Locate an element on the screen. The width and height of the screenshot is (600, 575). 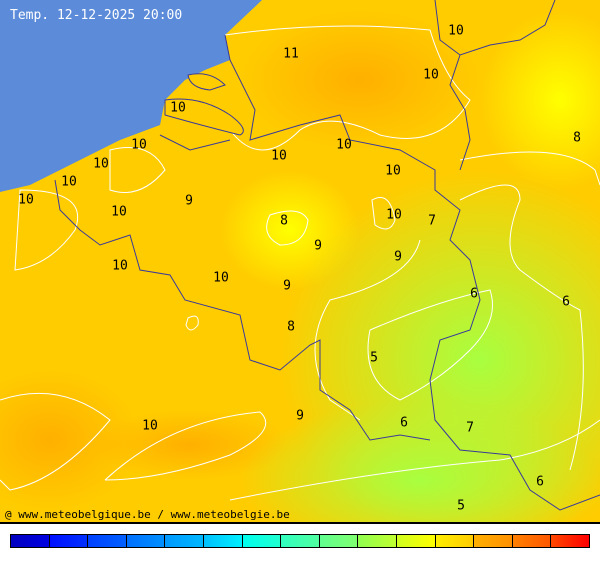
color-scale-bar is located at coordinates (300, 541).